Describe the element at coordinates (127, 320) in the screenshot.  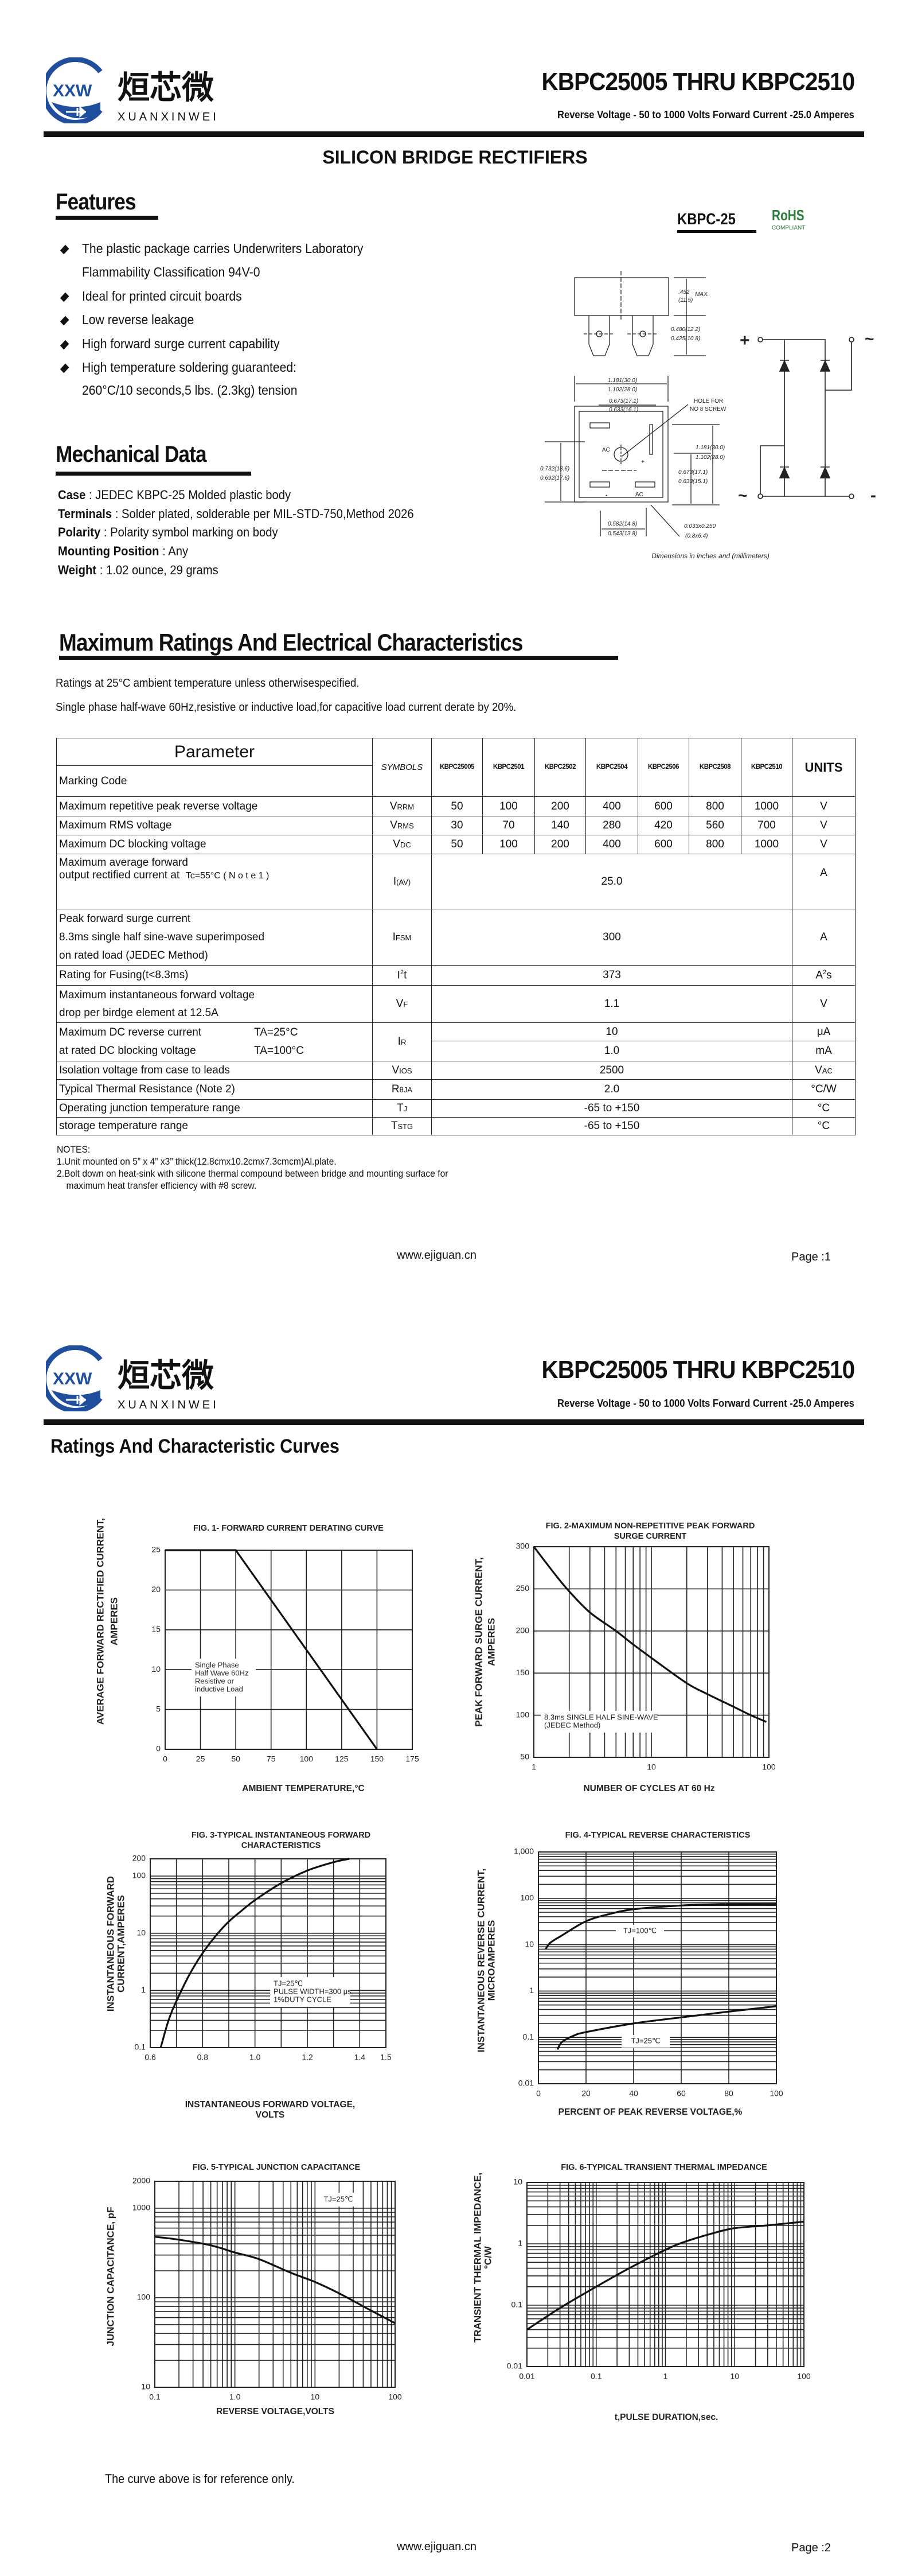
I see `feature-item: Low reverse leakage` at that location.